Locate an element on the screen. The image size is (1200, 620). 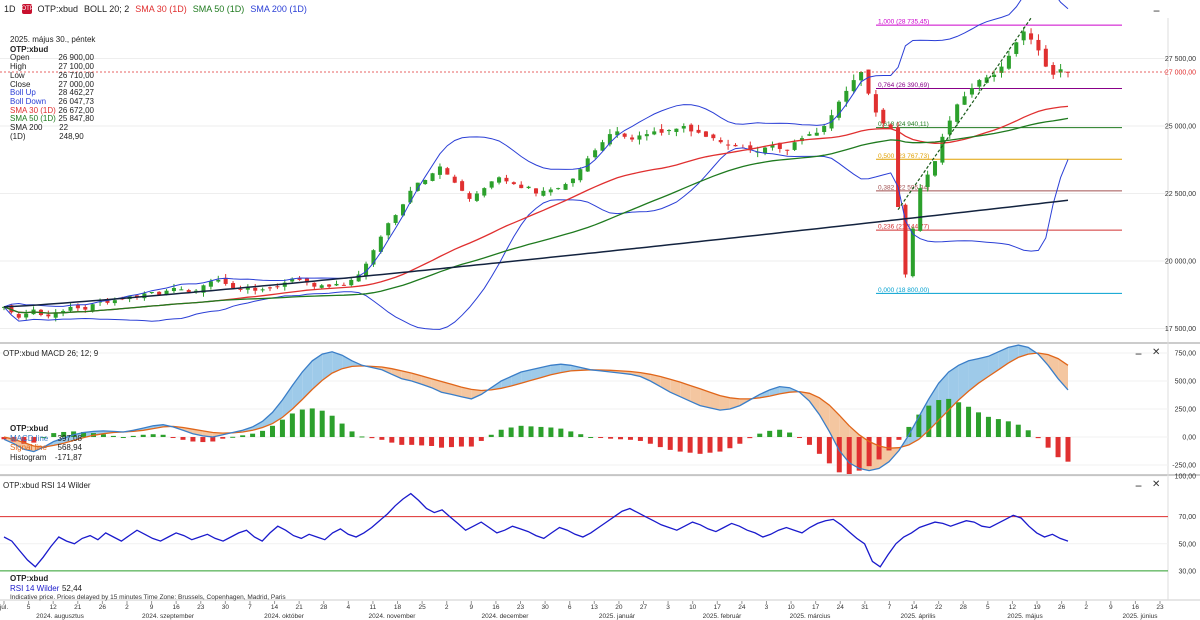
macd-tick-label: 500,00 is located at coordinates (1186, 381).